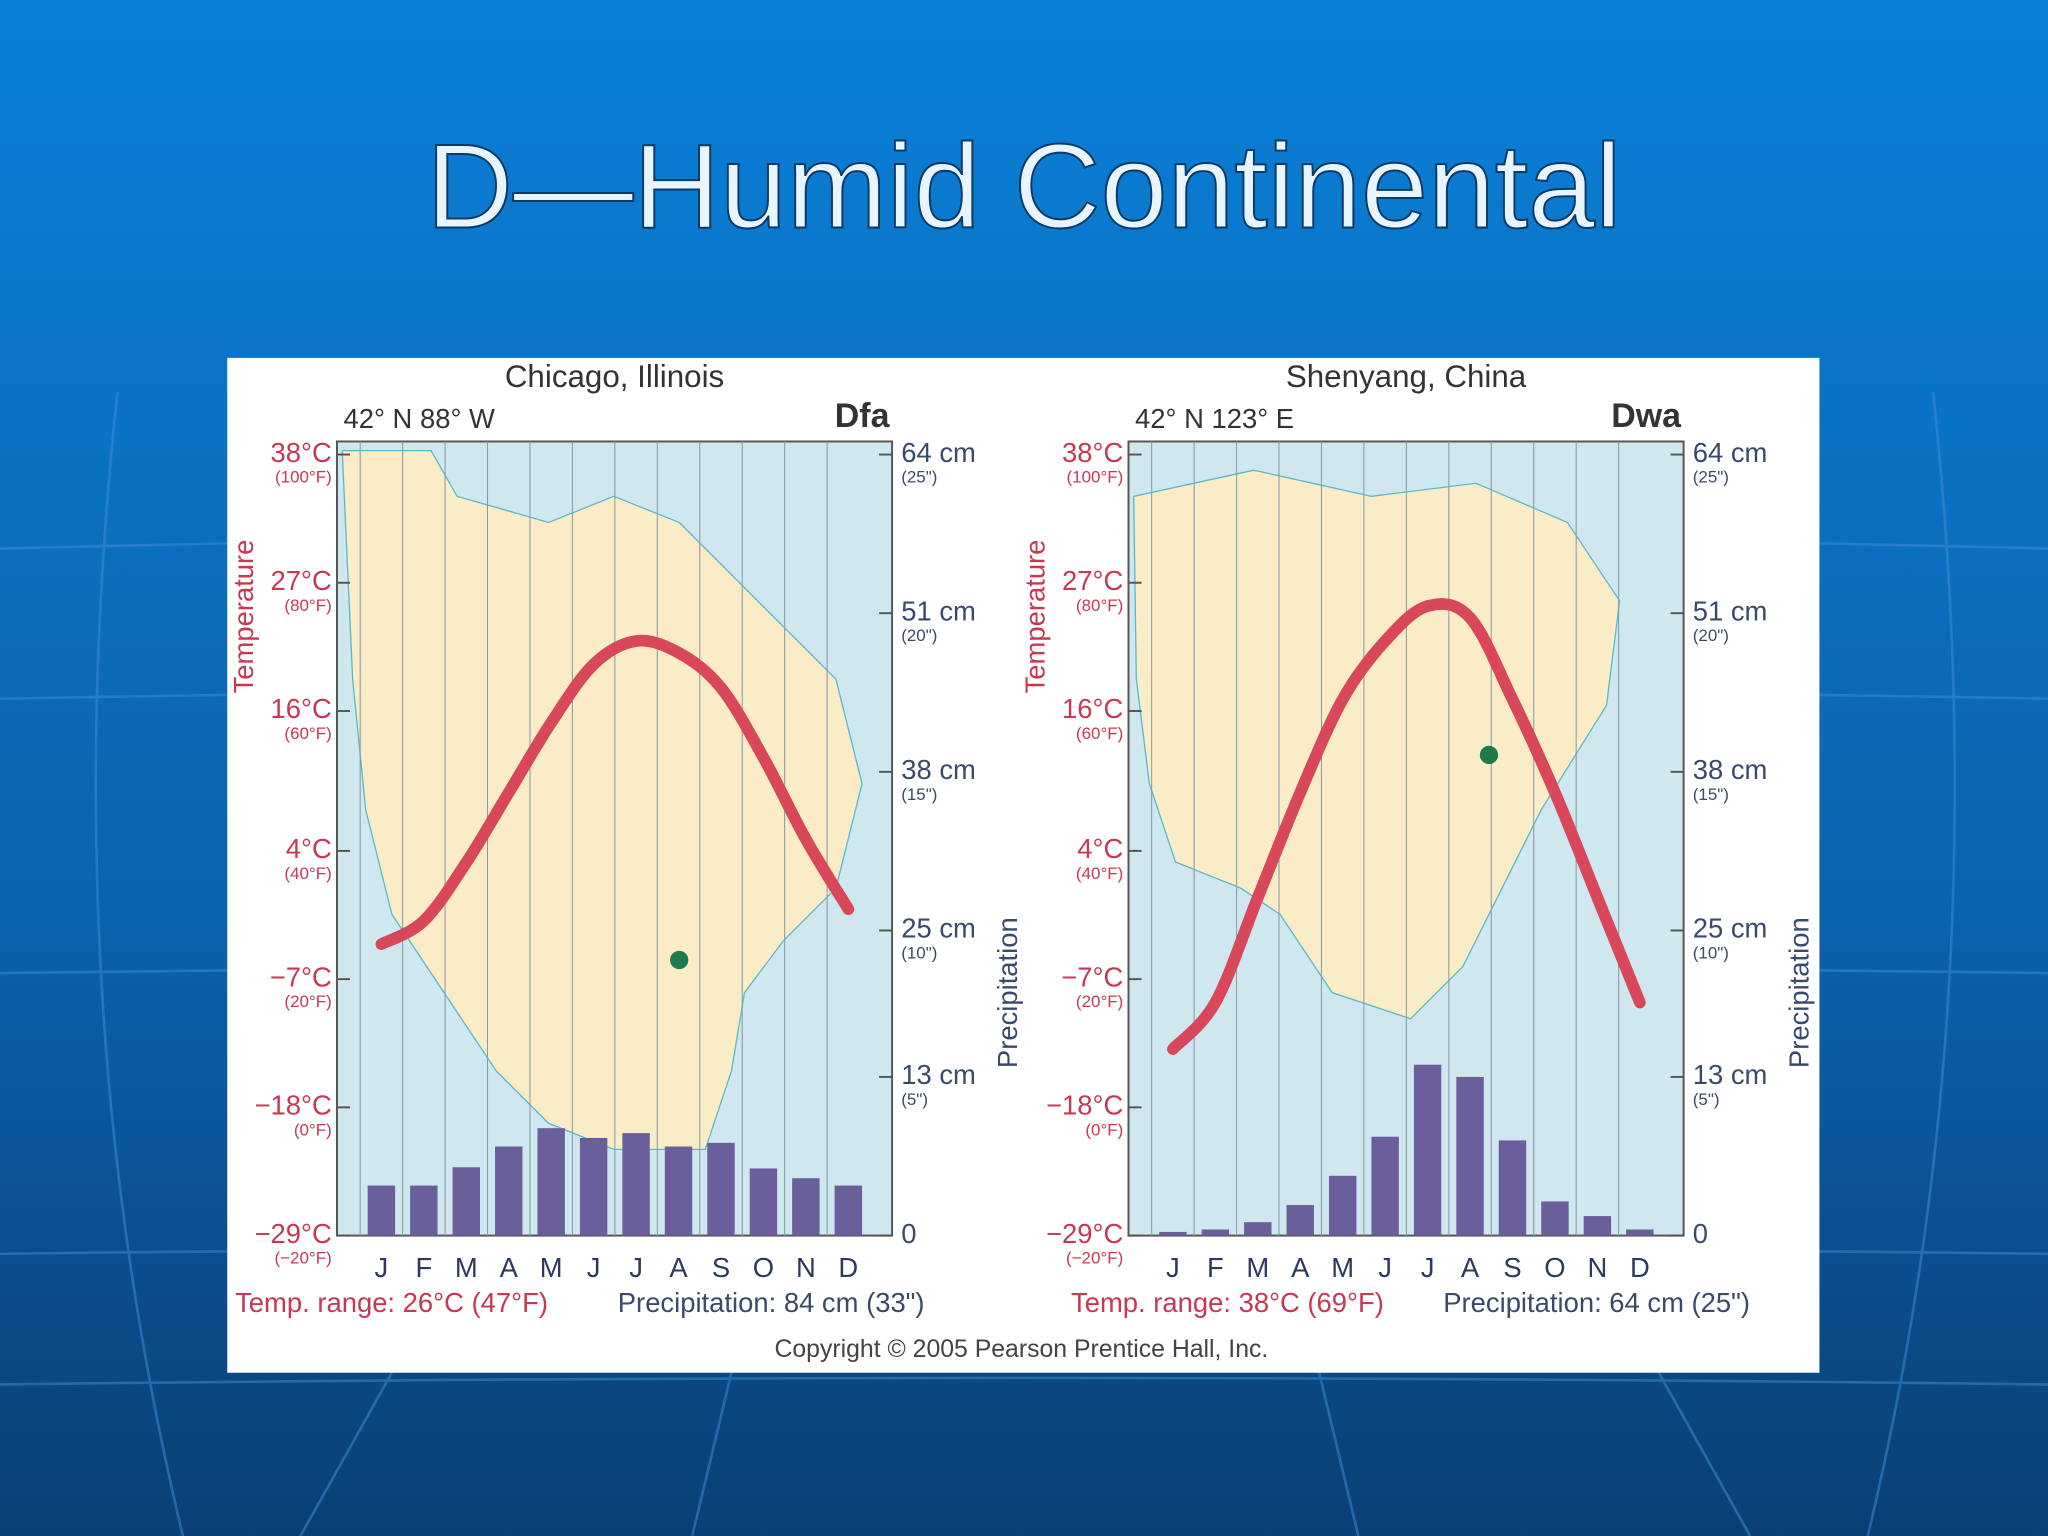 This screenshot has height=1536, width=2048. Describe the element at coordinates (1554, 1267) in the screenshot. I see `x-tick-label: O` at that location.